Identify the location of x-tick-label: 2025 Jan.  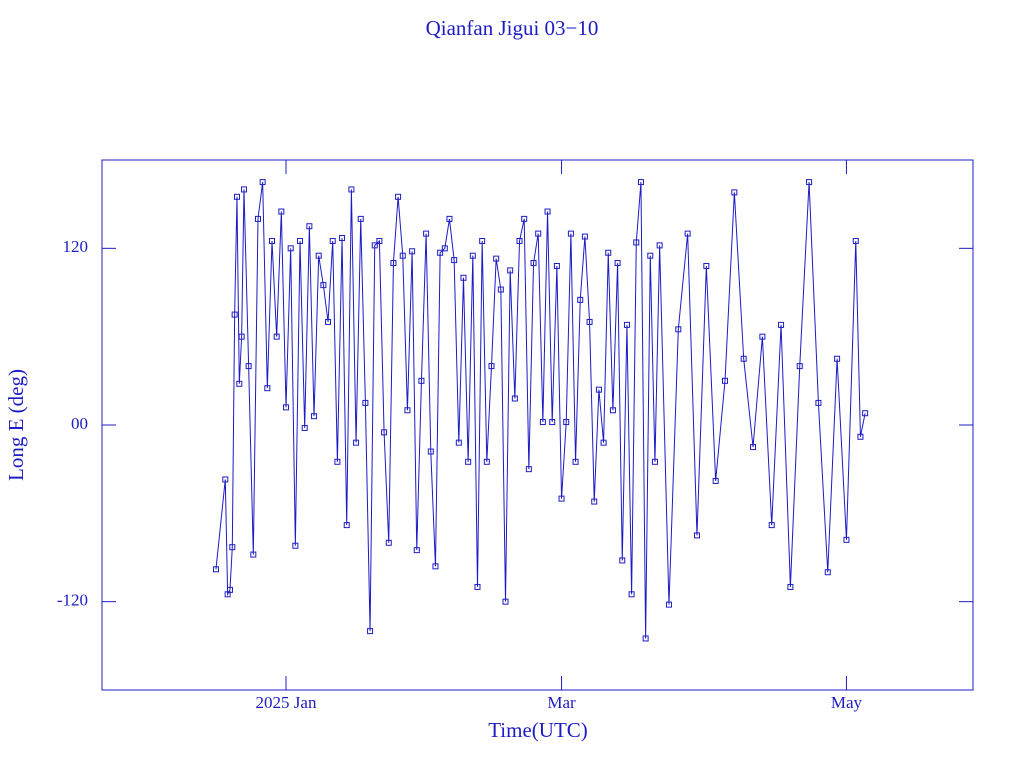
(286, 702).